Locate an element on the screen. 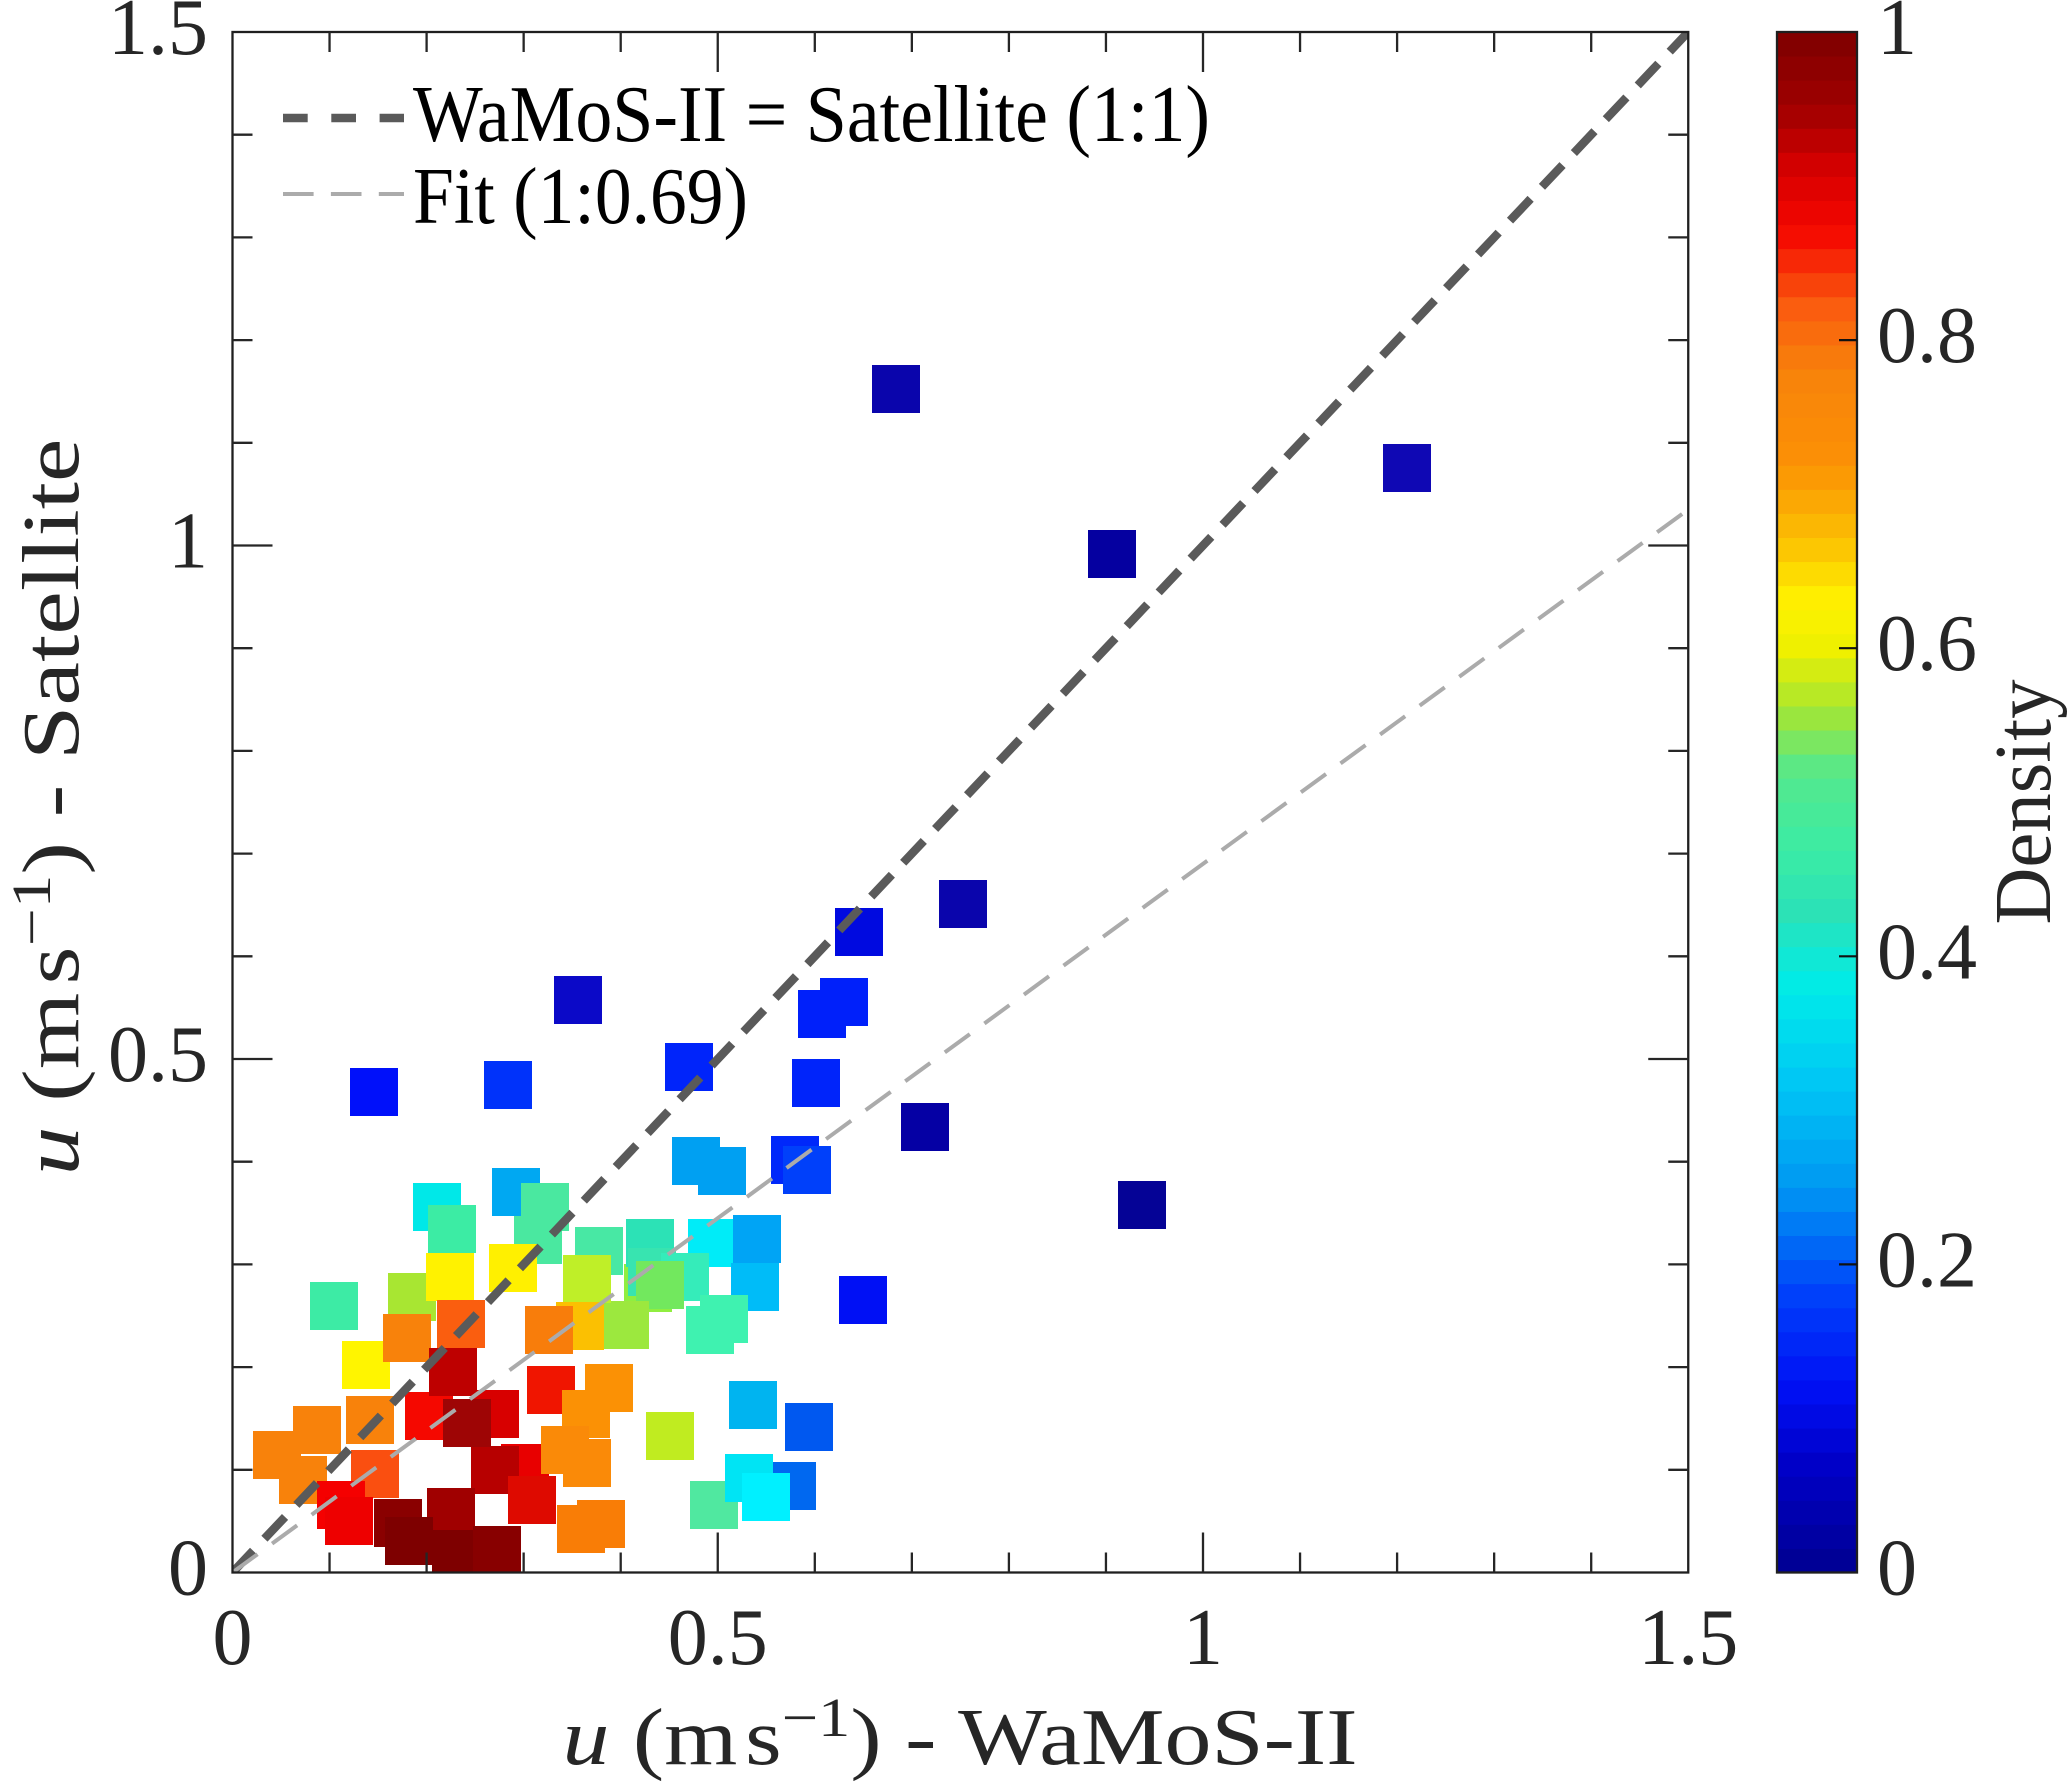 This screenshot has height=1782, width=2067. svg-text: 0.8 is located at coordinates (1927, 336).